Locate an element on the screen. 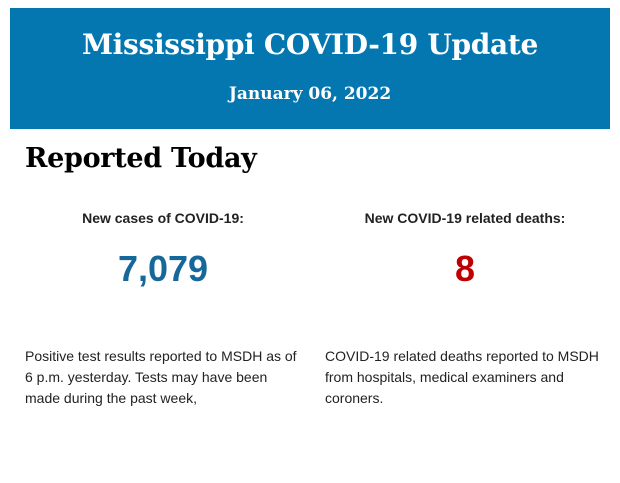 This screenshot has height=483, width=620. new-deaths-value: 8 is located at coordinates (465, 268).